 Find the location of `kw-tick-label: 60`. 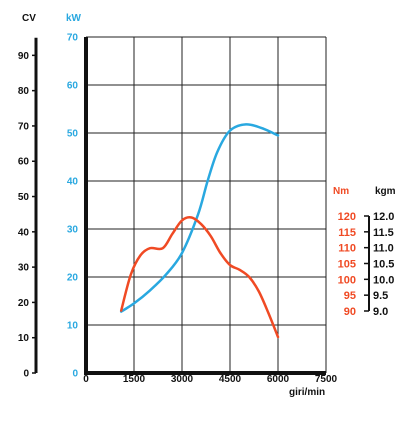

kw-tick-label: 60 is located at coordinates (73, 86).